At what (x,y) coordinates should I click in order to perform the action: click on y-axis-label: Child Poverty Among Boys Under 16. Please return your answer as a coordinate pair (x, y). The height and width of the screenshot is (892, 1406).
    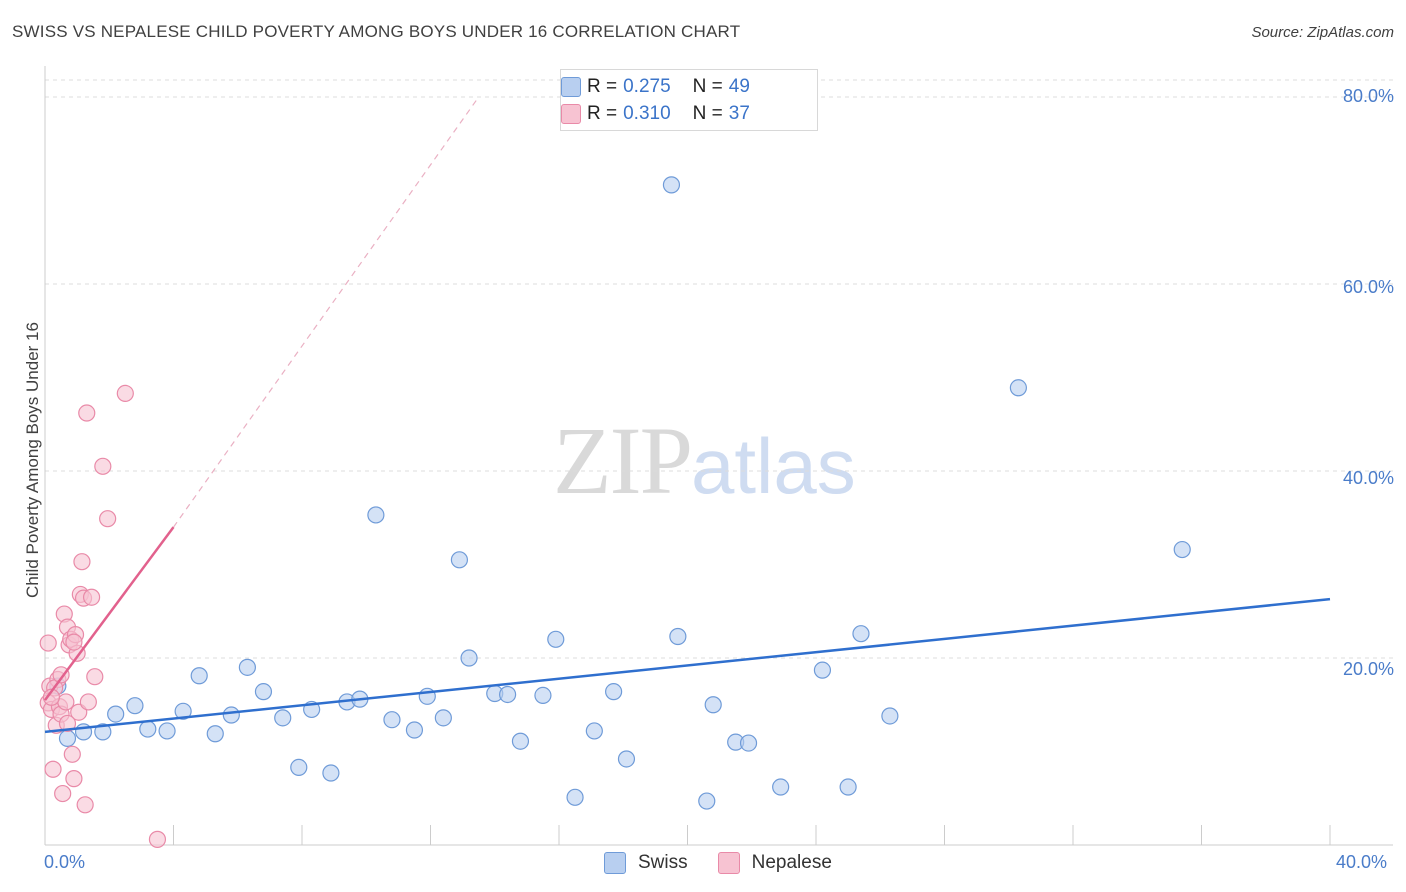
    Looking at the image, I should click on (32, 460).